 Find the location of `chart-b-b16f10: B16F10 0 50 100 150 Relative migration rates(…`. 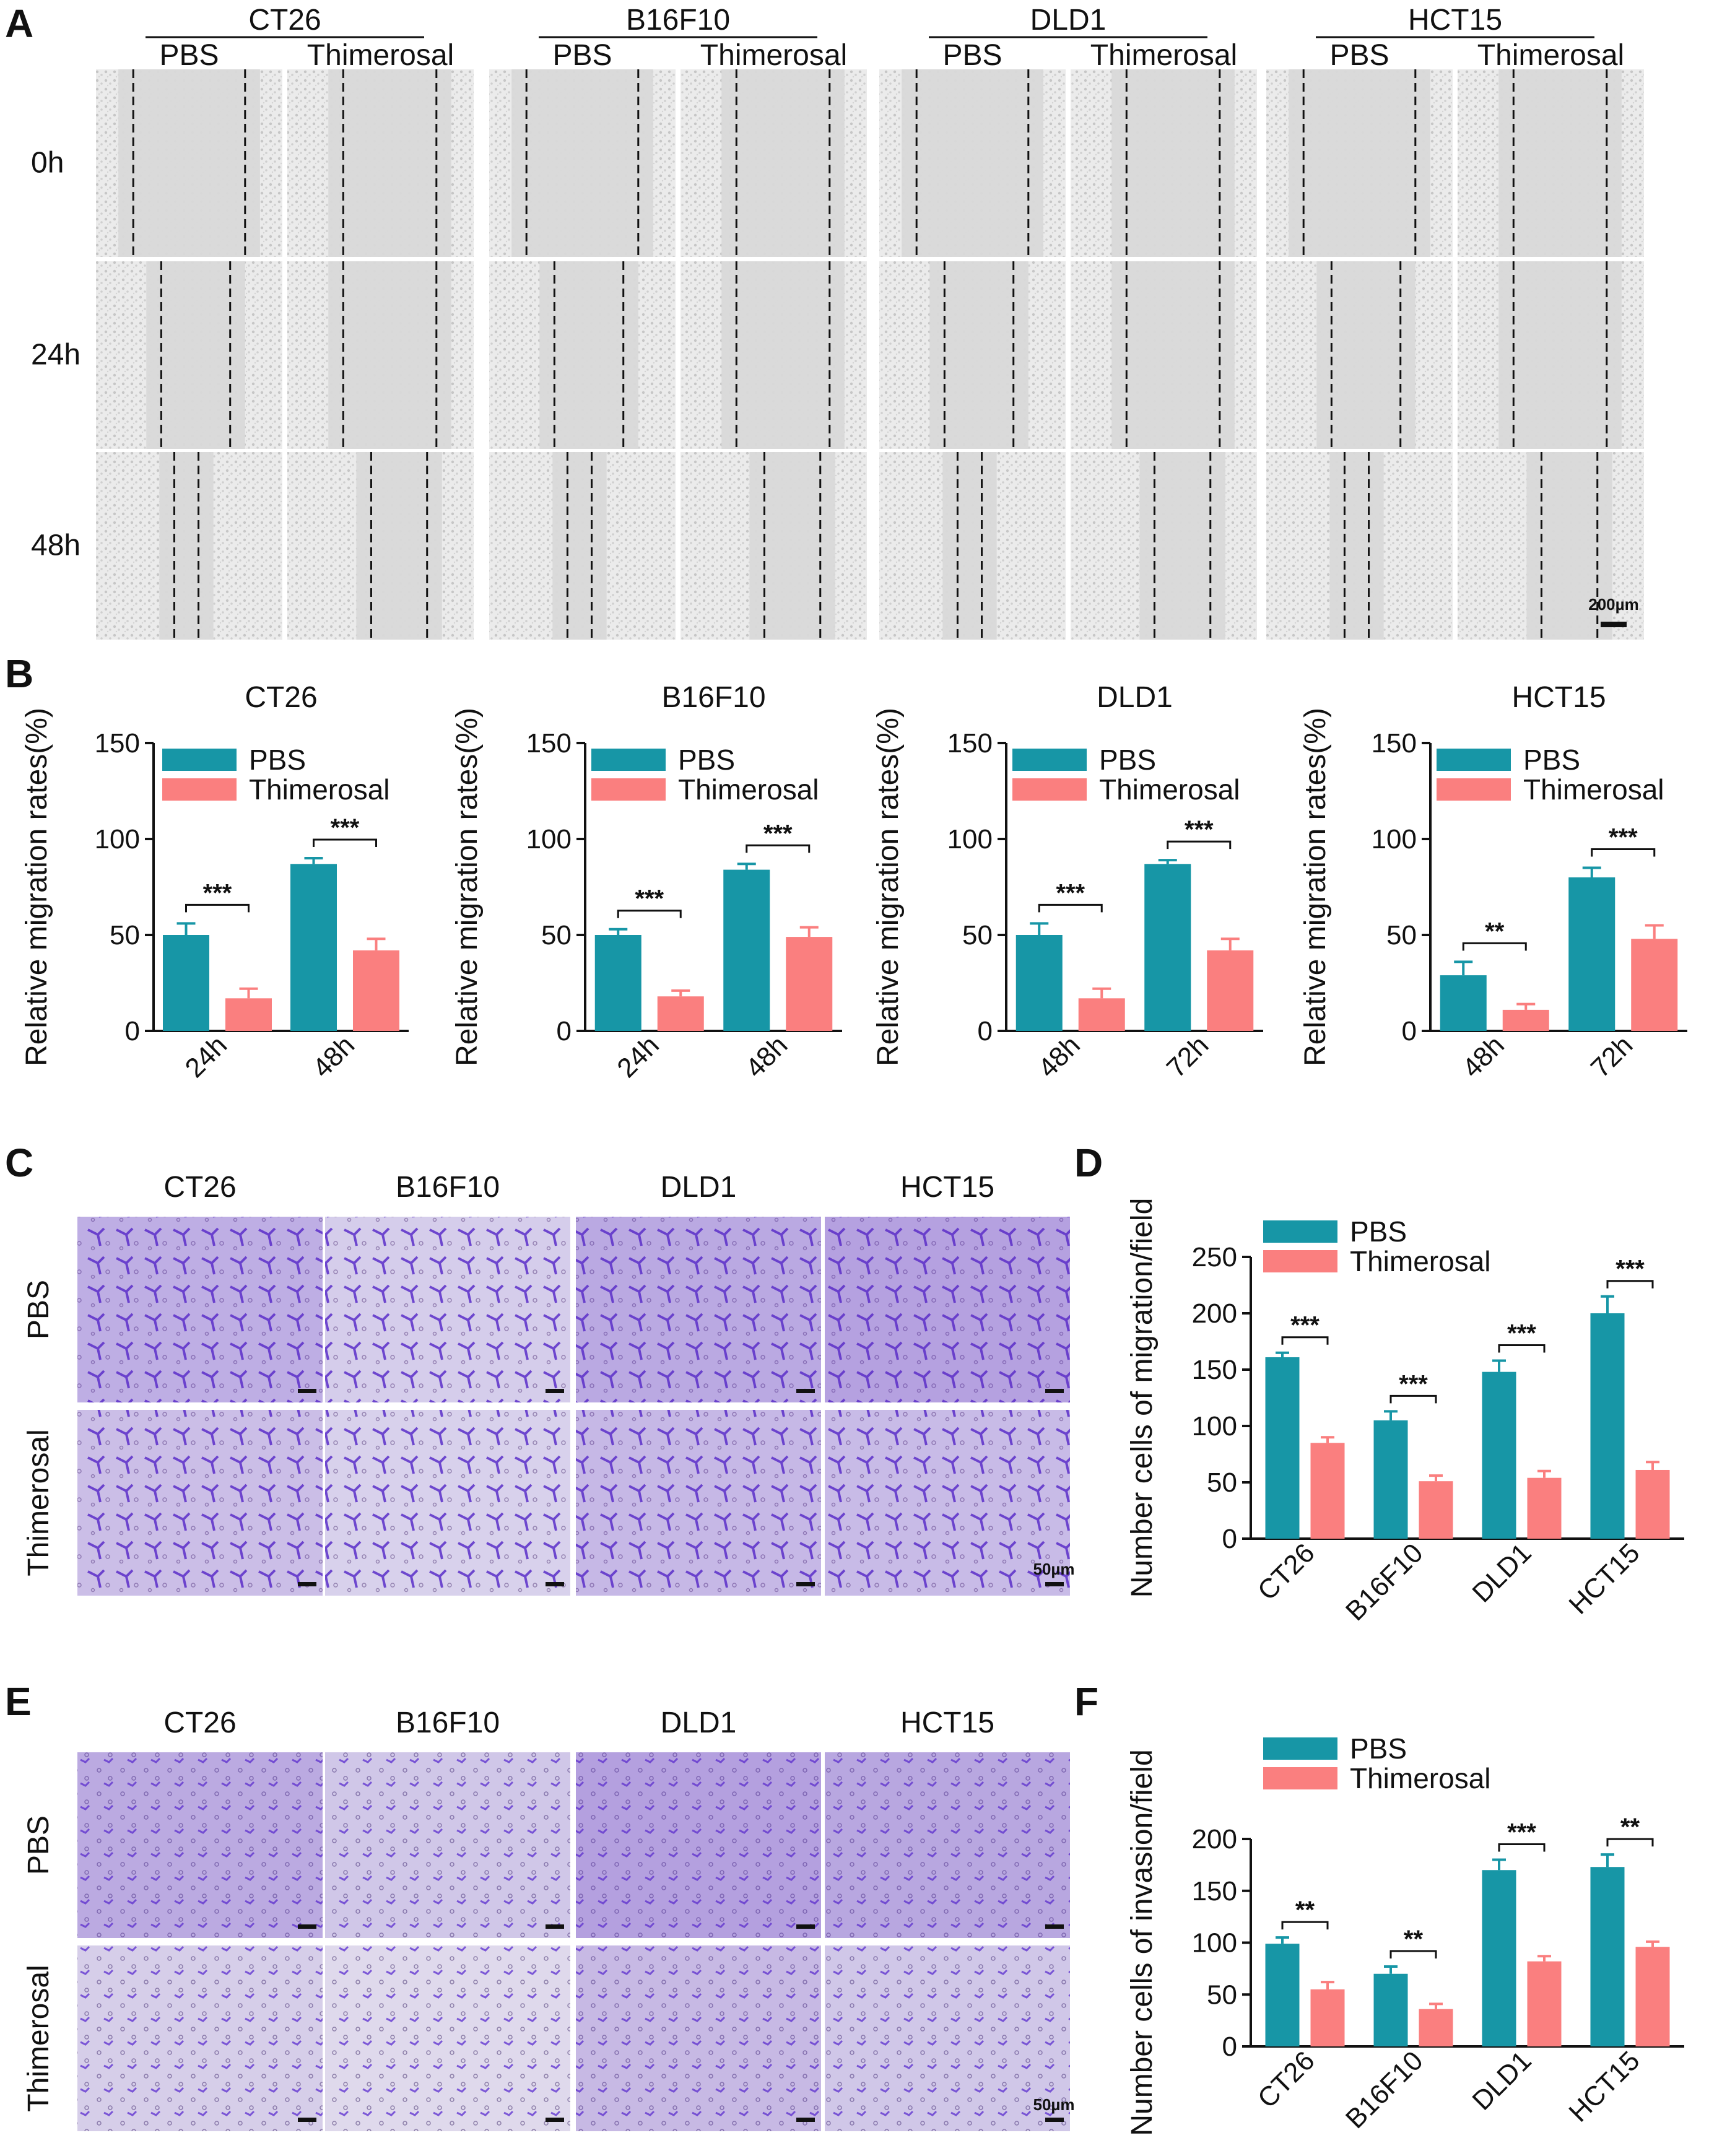

chart-b-b16f10: B16F10 0 50 100 150 Relative migration rates(… is located at coordinates (646, 882).